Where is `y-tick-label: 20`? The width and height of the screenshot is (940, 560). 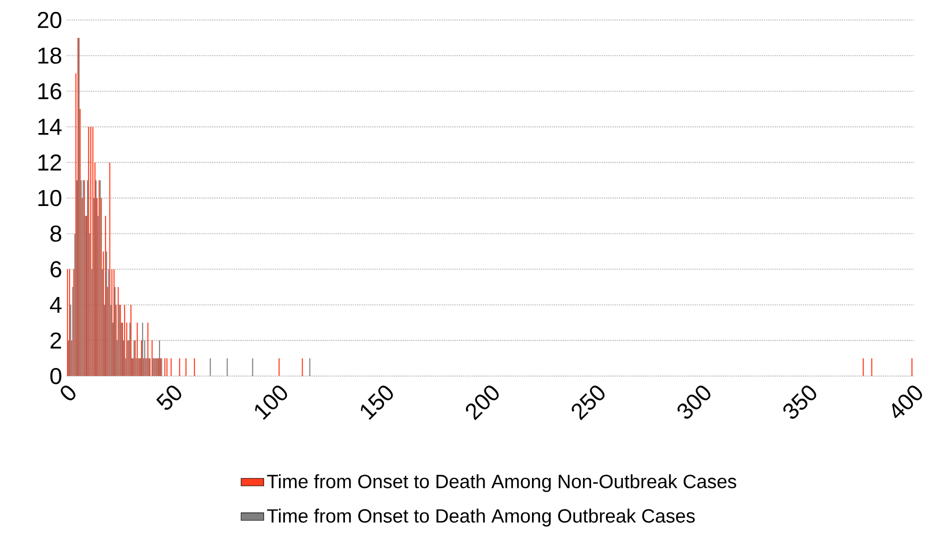
y-tick-label: 20 is located at coordinates (50, 20).